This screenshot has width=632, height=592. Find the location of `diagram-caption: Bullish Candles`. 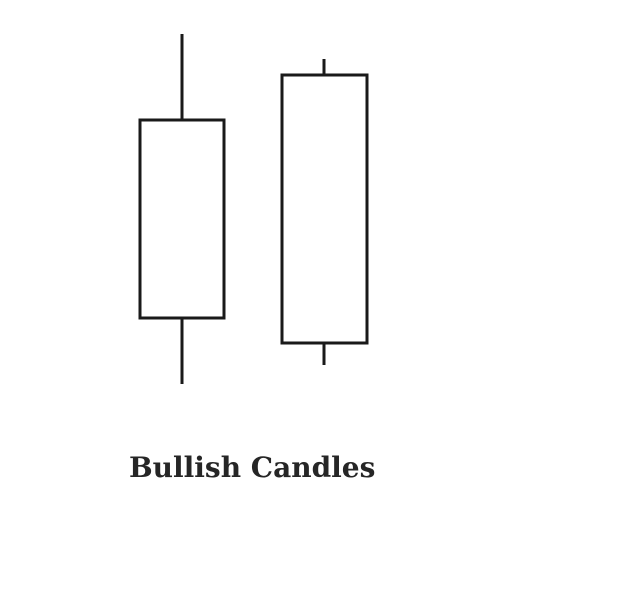

diagram-caption: Bullish Candles is located at coordinates (252, 467).